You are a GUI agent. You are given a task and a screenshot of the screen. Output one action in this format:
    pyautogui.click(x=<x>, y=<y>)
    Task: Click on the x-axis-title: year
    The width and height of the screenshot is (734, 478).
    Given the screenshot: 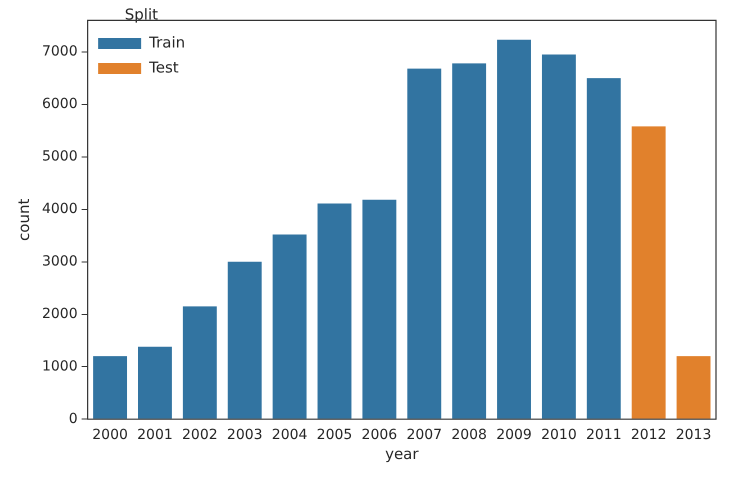 What is the action you would take?
    pyautogui.click(x=402, y=453)
    